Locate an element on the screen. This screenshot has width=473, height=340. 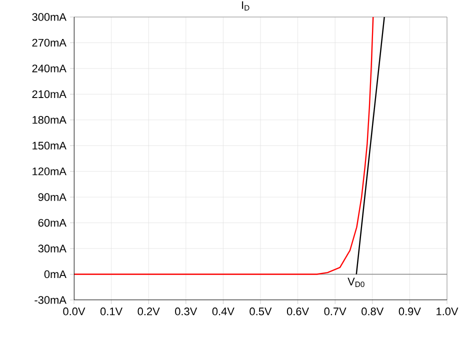
y-tick-label: 180mA is located at coordinates (49, 120).